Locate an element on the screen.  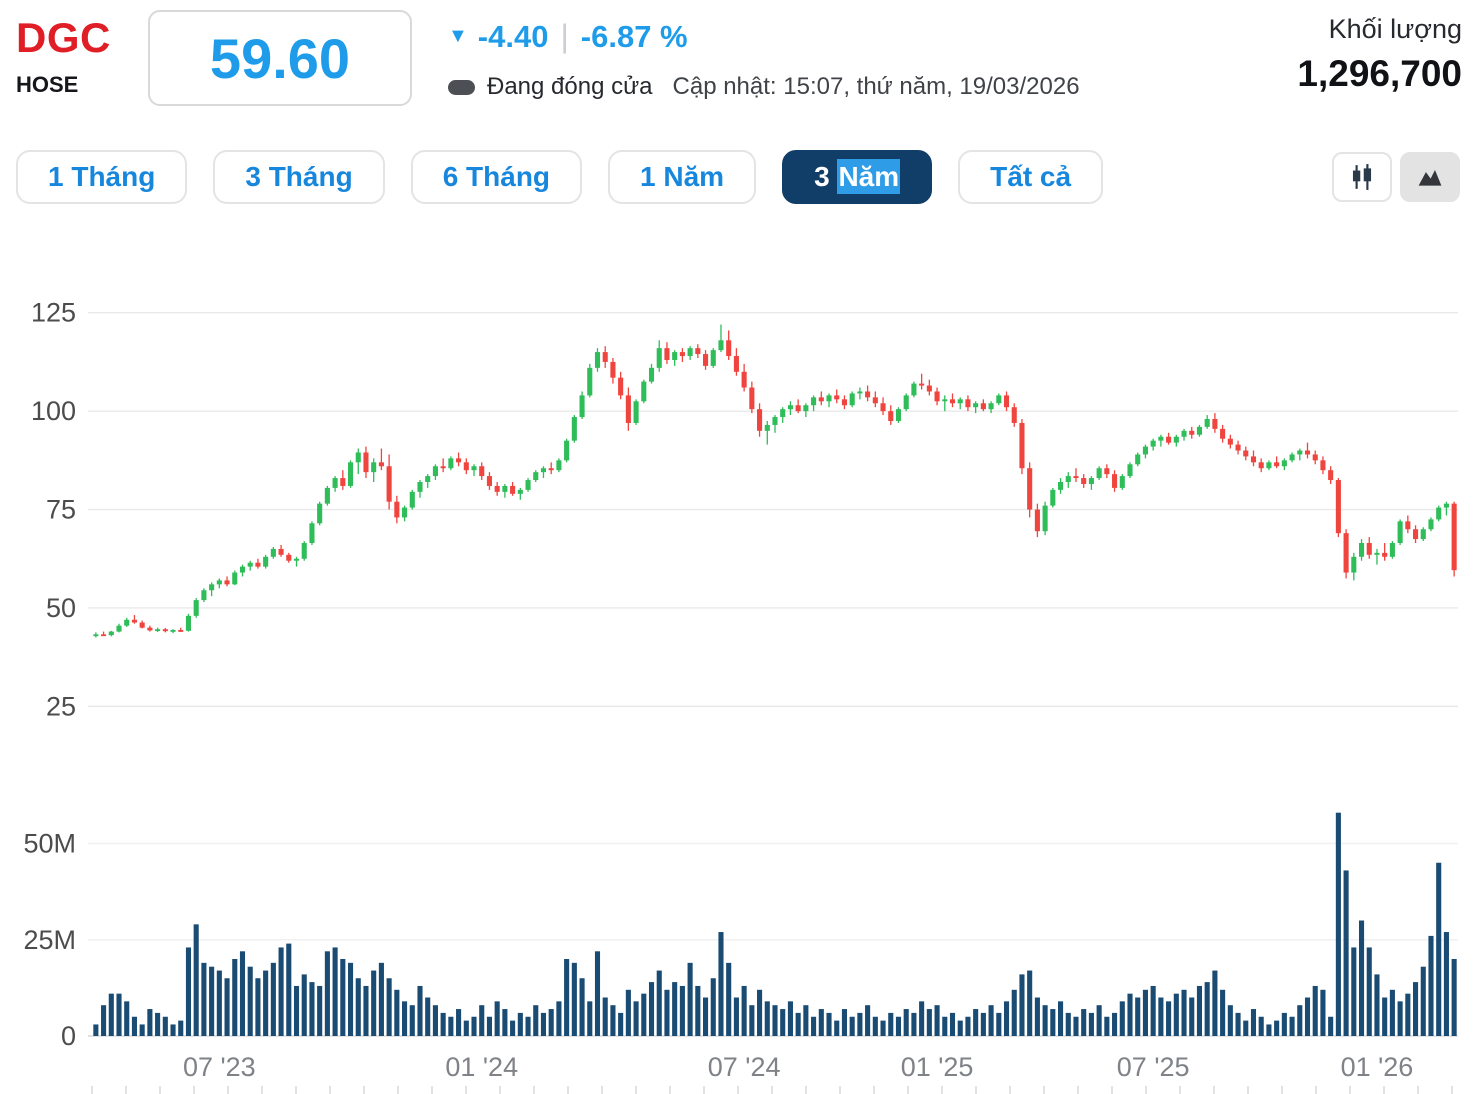
last-price: 59.60 is located at coordinates (280, 58).